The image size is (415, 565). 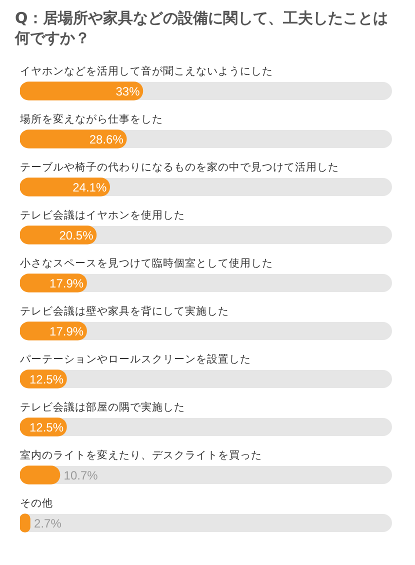 I want to click on y-tick-label: 小さなスペースを見つけて臨時個室として使用した, so click(x=146, y=263).